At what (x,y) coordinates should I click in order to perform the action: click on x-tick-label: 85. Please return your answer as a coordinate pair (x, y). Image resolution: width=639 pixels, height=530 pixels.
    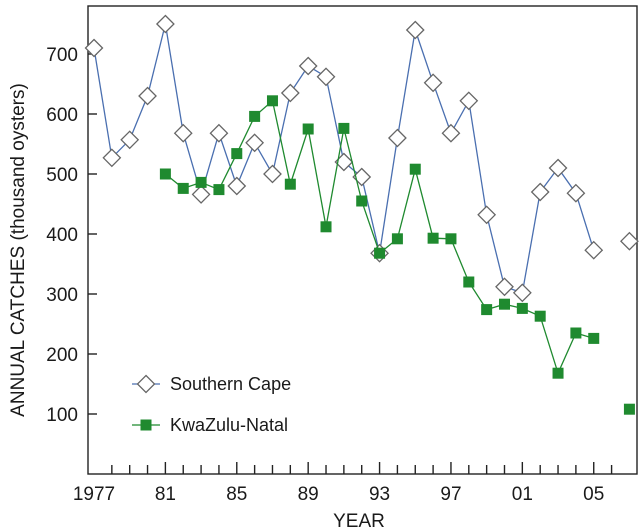
    Looking at the image, I should click on (236, 494).